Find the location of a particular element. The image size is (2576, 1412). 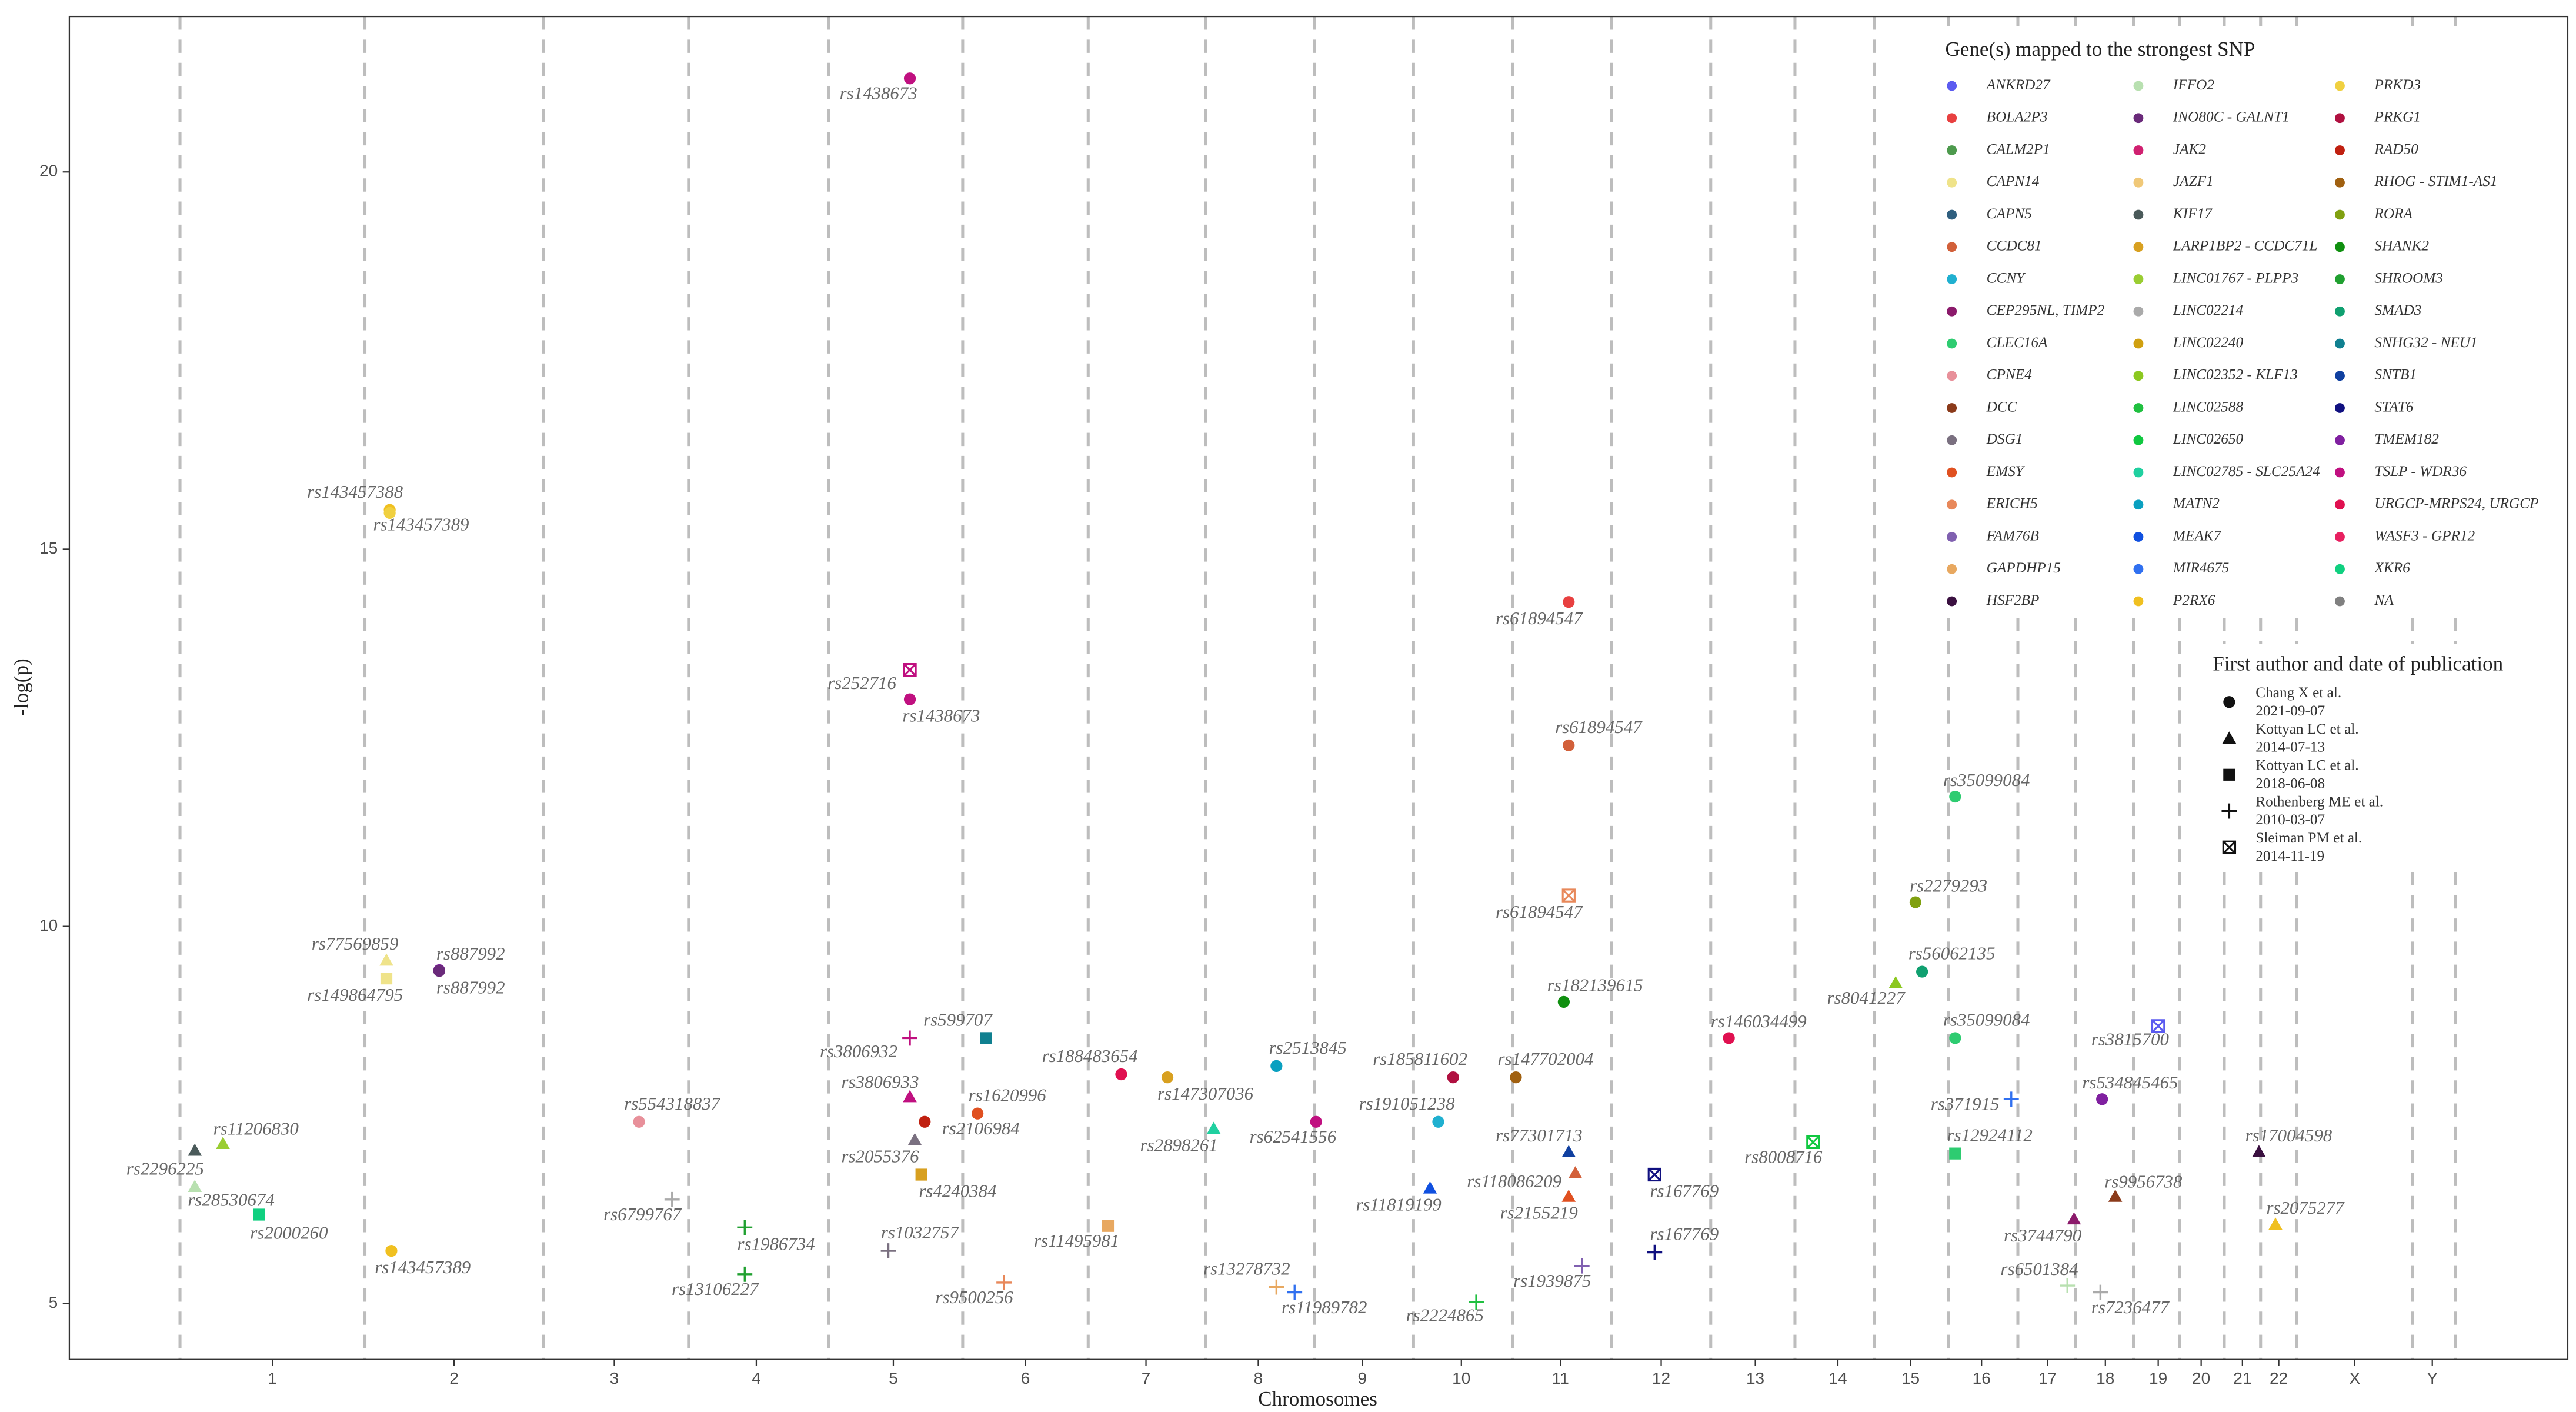

legend-label: SHROOM3 is located at coordinates (2408, 277).